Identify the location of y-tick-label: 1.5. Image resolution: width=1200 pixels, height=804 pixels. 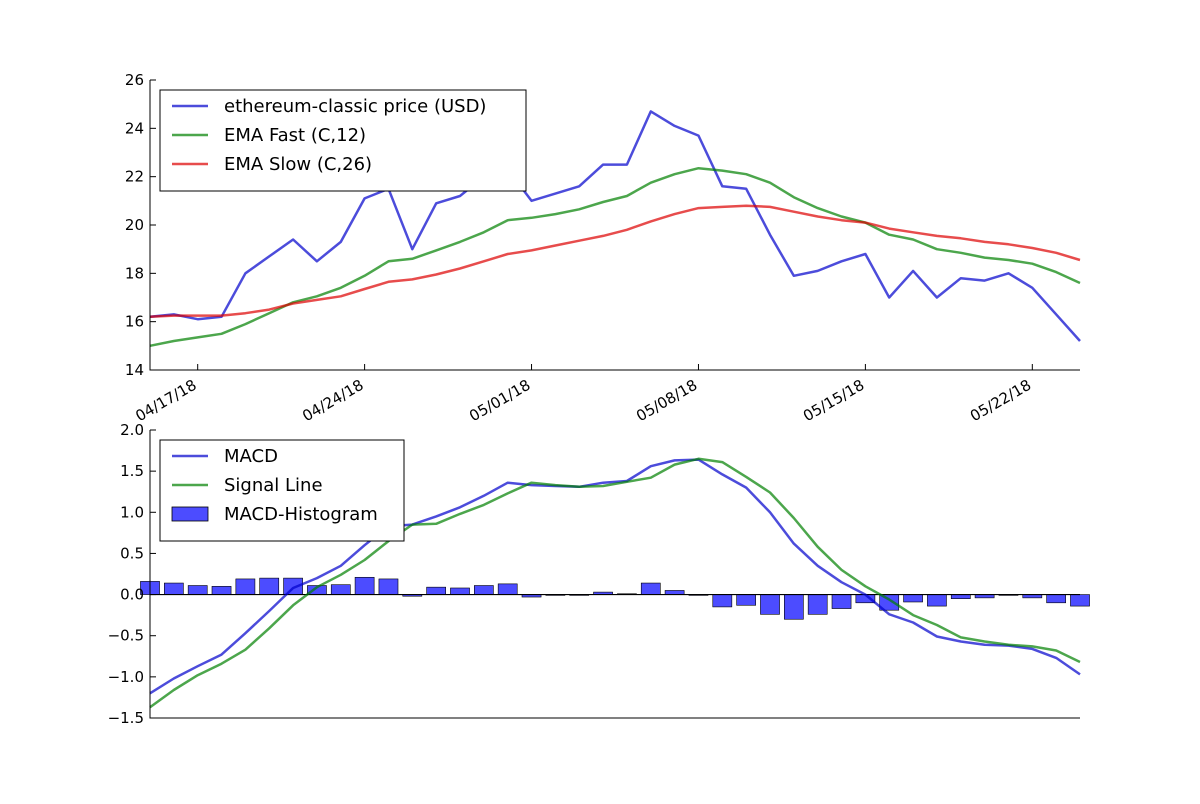
(132, 471).